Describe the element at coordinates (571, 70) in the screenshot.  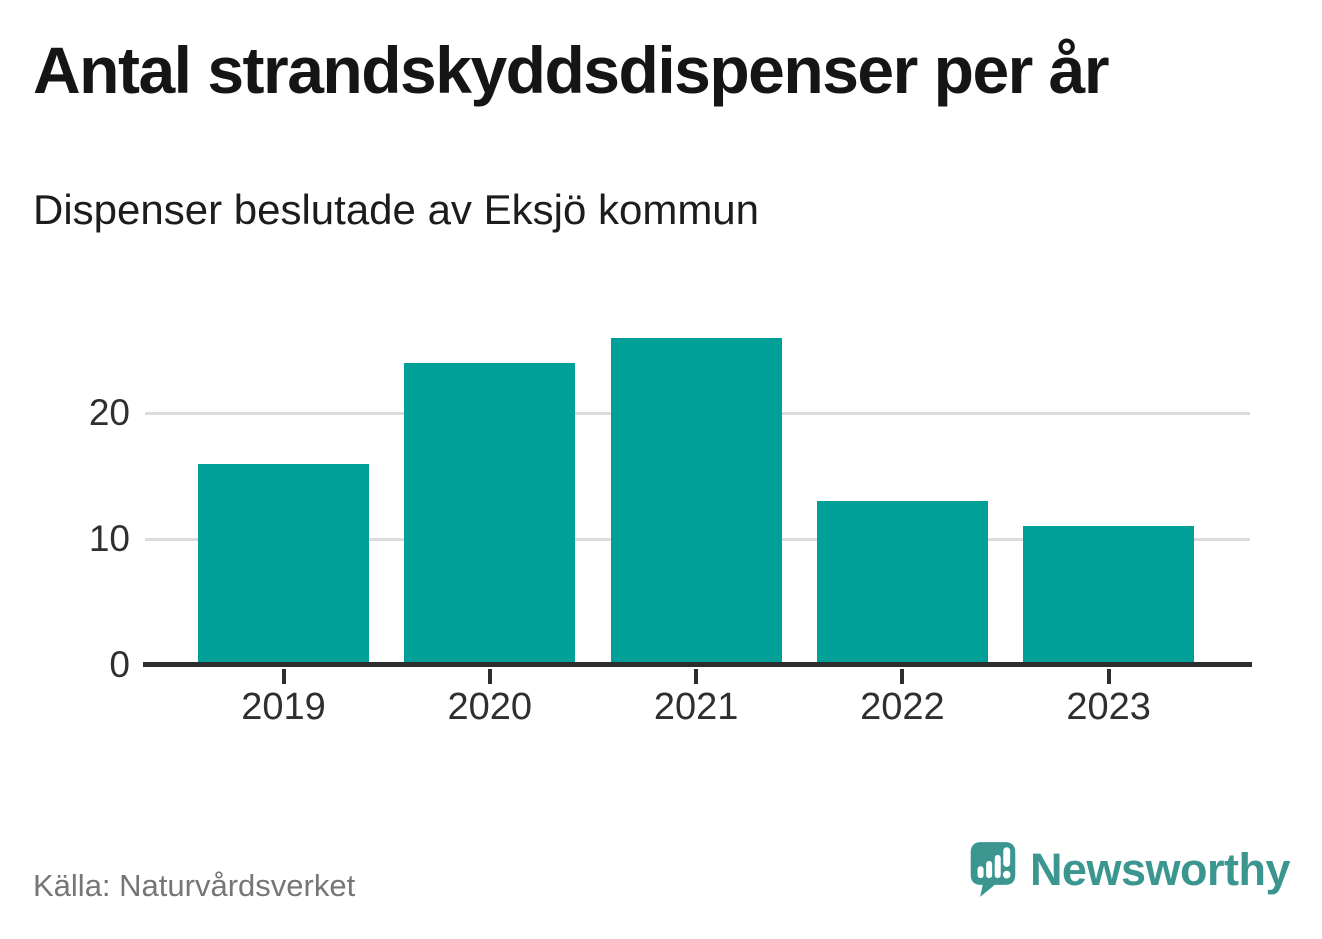
I see `chart-title: Antal strandskyddsdispenser per år` at that location.